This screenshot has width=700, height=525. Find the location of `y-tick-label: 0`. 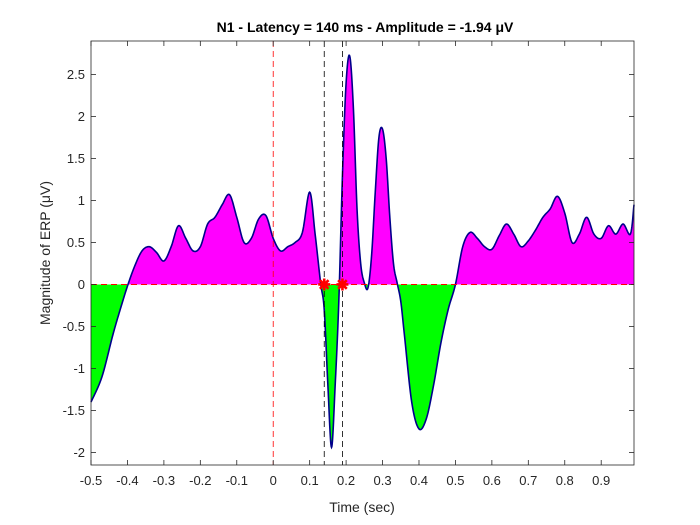

y-tick-label: 0 is located at coordinates (81, 284).